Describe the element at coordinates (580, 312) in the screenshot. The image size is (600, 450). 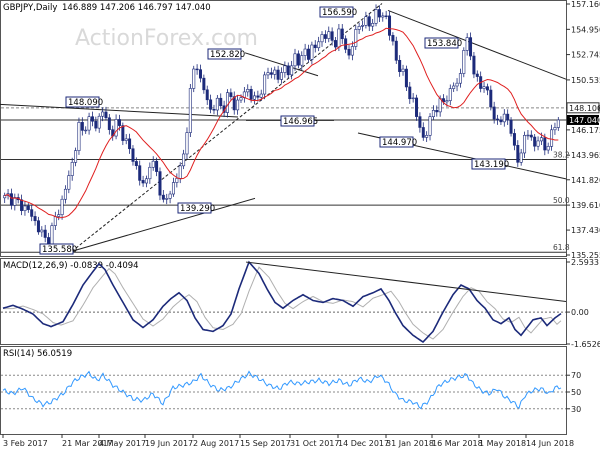
I see `macd-tick-label: 0.00` at that location.